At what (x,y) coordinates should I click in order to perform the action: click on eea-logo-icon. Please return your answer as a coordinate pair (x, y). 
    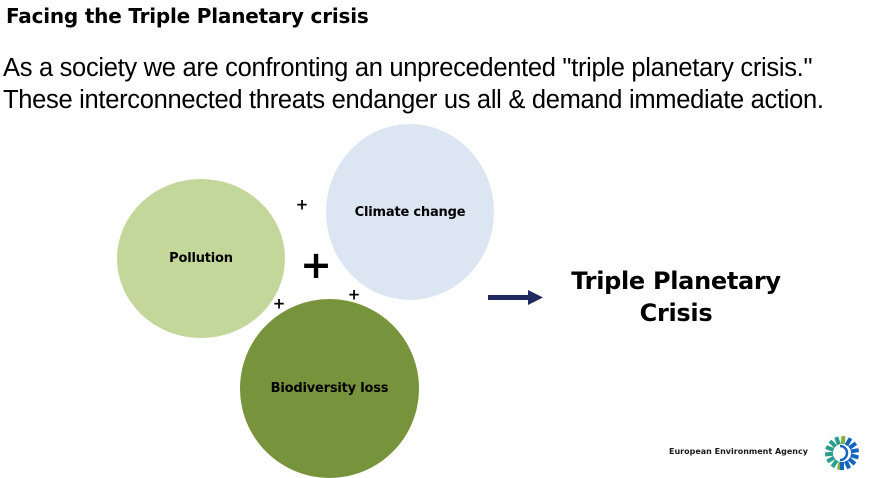
    Looking at the image, I should click on (842, 453).